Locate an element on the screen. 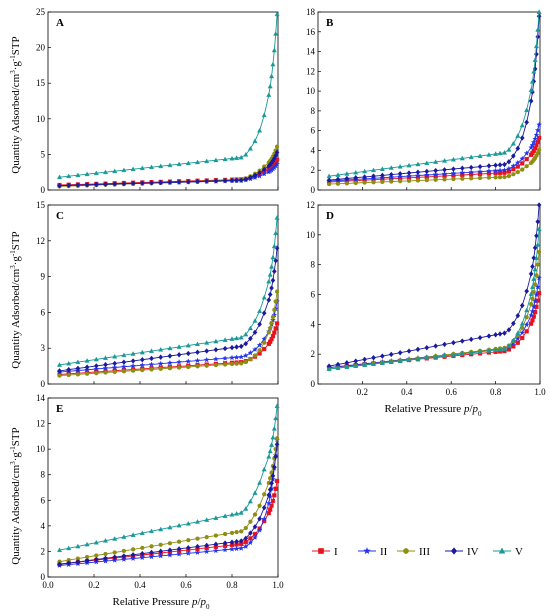 Image resolution: width=550 pixels, height=616 pixels. x-tick-label: 0.4 is located at coordinates (407, 392).